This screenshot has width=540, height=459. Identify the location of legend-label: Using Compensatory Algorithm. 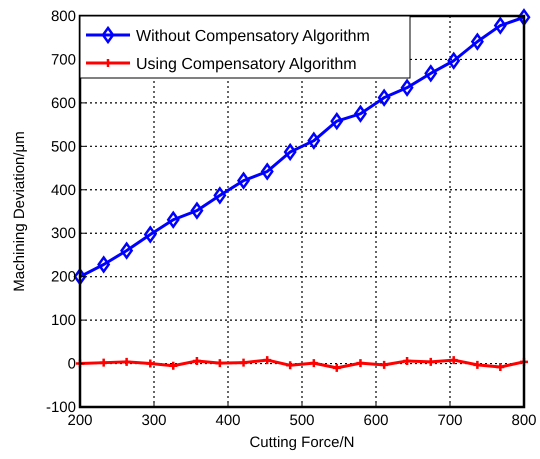
(246, 64).